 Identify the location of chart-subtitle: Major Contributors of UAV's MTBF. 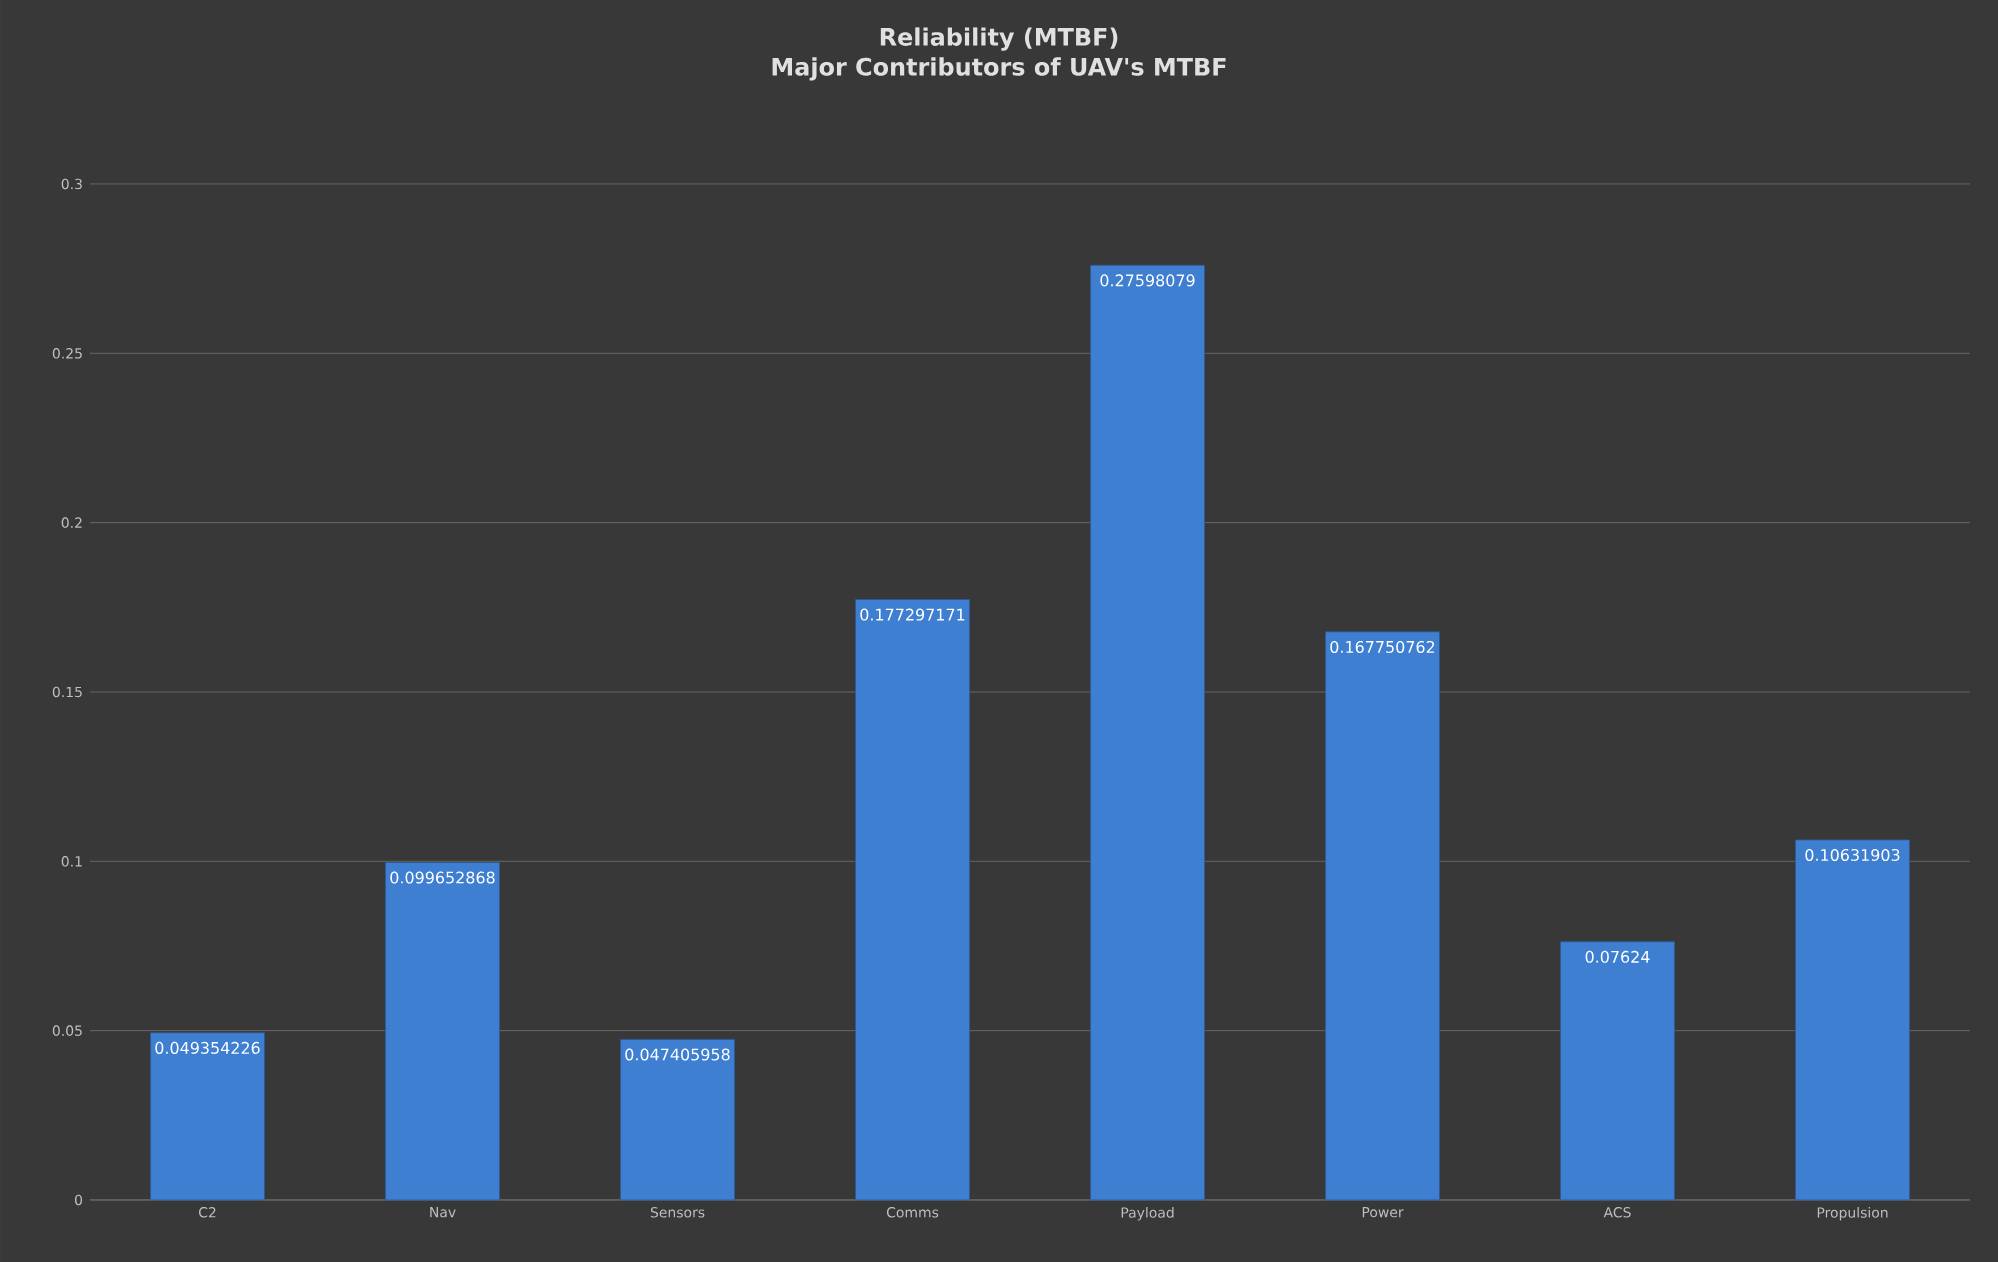
(999, 69).